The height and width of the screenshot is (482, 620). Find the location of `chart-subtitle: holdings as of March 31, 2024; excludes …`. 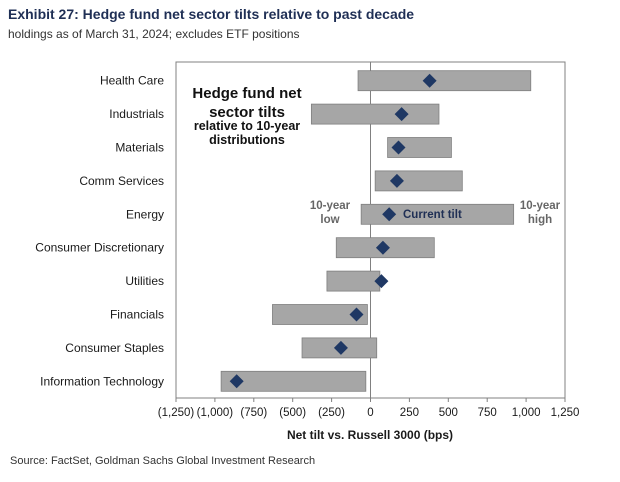

chart-subtitle: holdings as of March 31, 2024; excludes … is located at coordinates (154, 34).